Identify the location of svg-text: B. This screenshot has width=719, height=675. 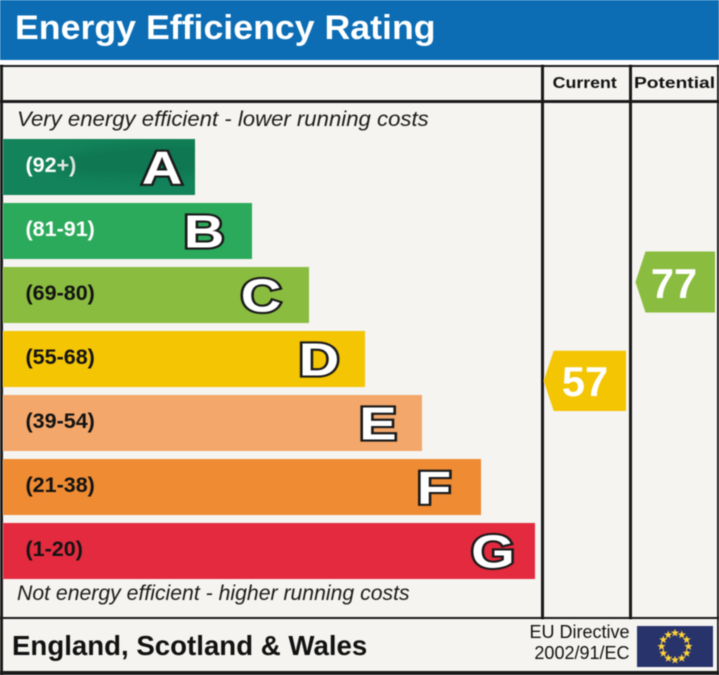
(203, 231).